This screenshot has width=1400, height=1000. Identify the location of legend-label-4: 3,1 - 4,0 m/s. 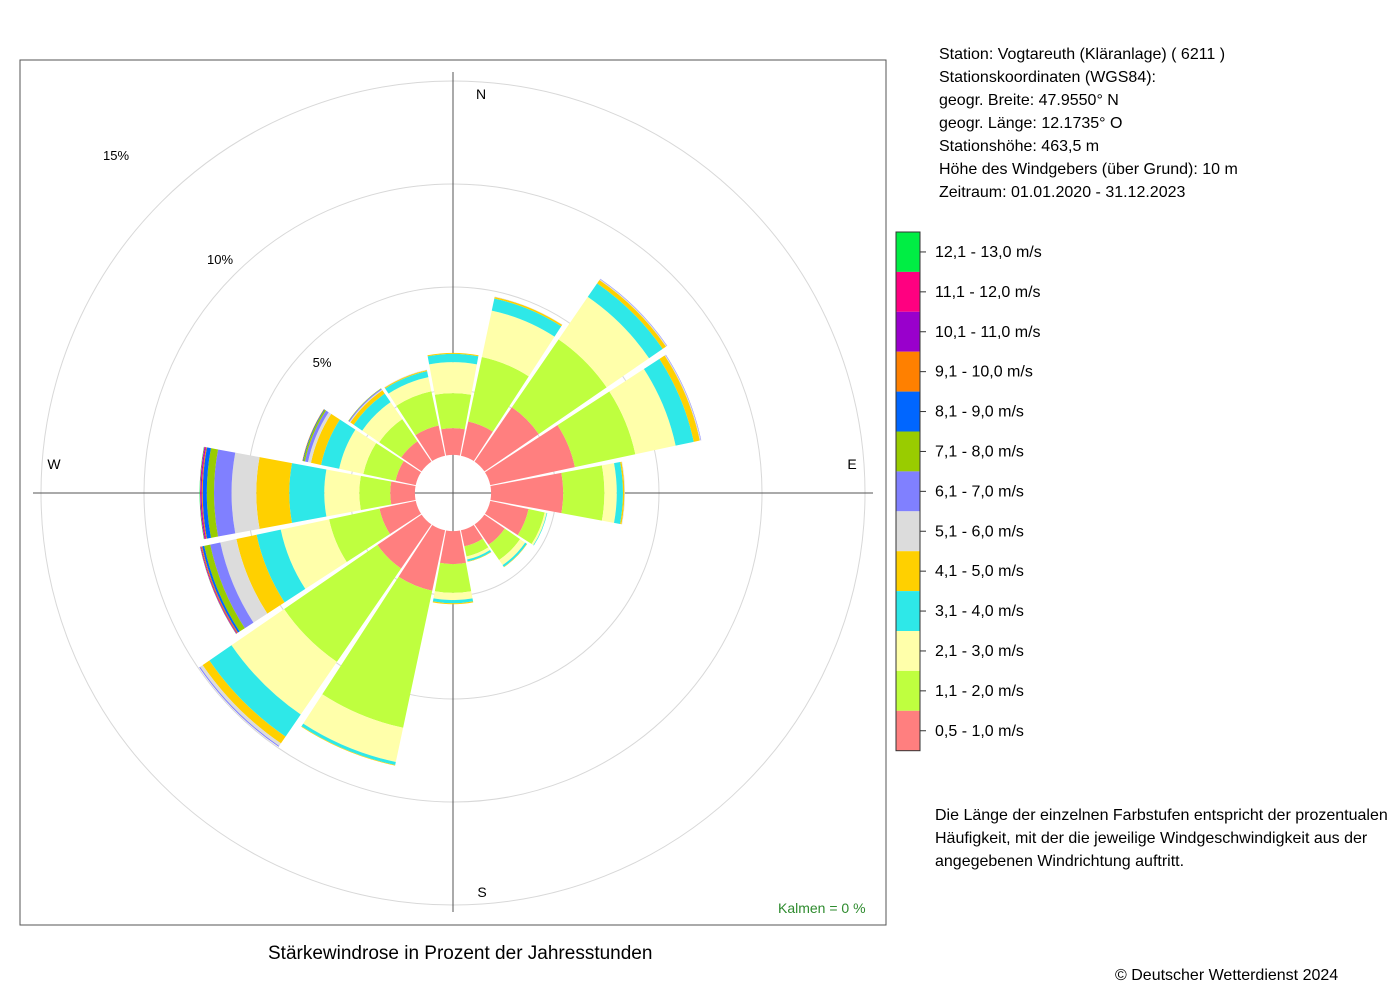
(979, 611).